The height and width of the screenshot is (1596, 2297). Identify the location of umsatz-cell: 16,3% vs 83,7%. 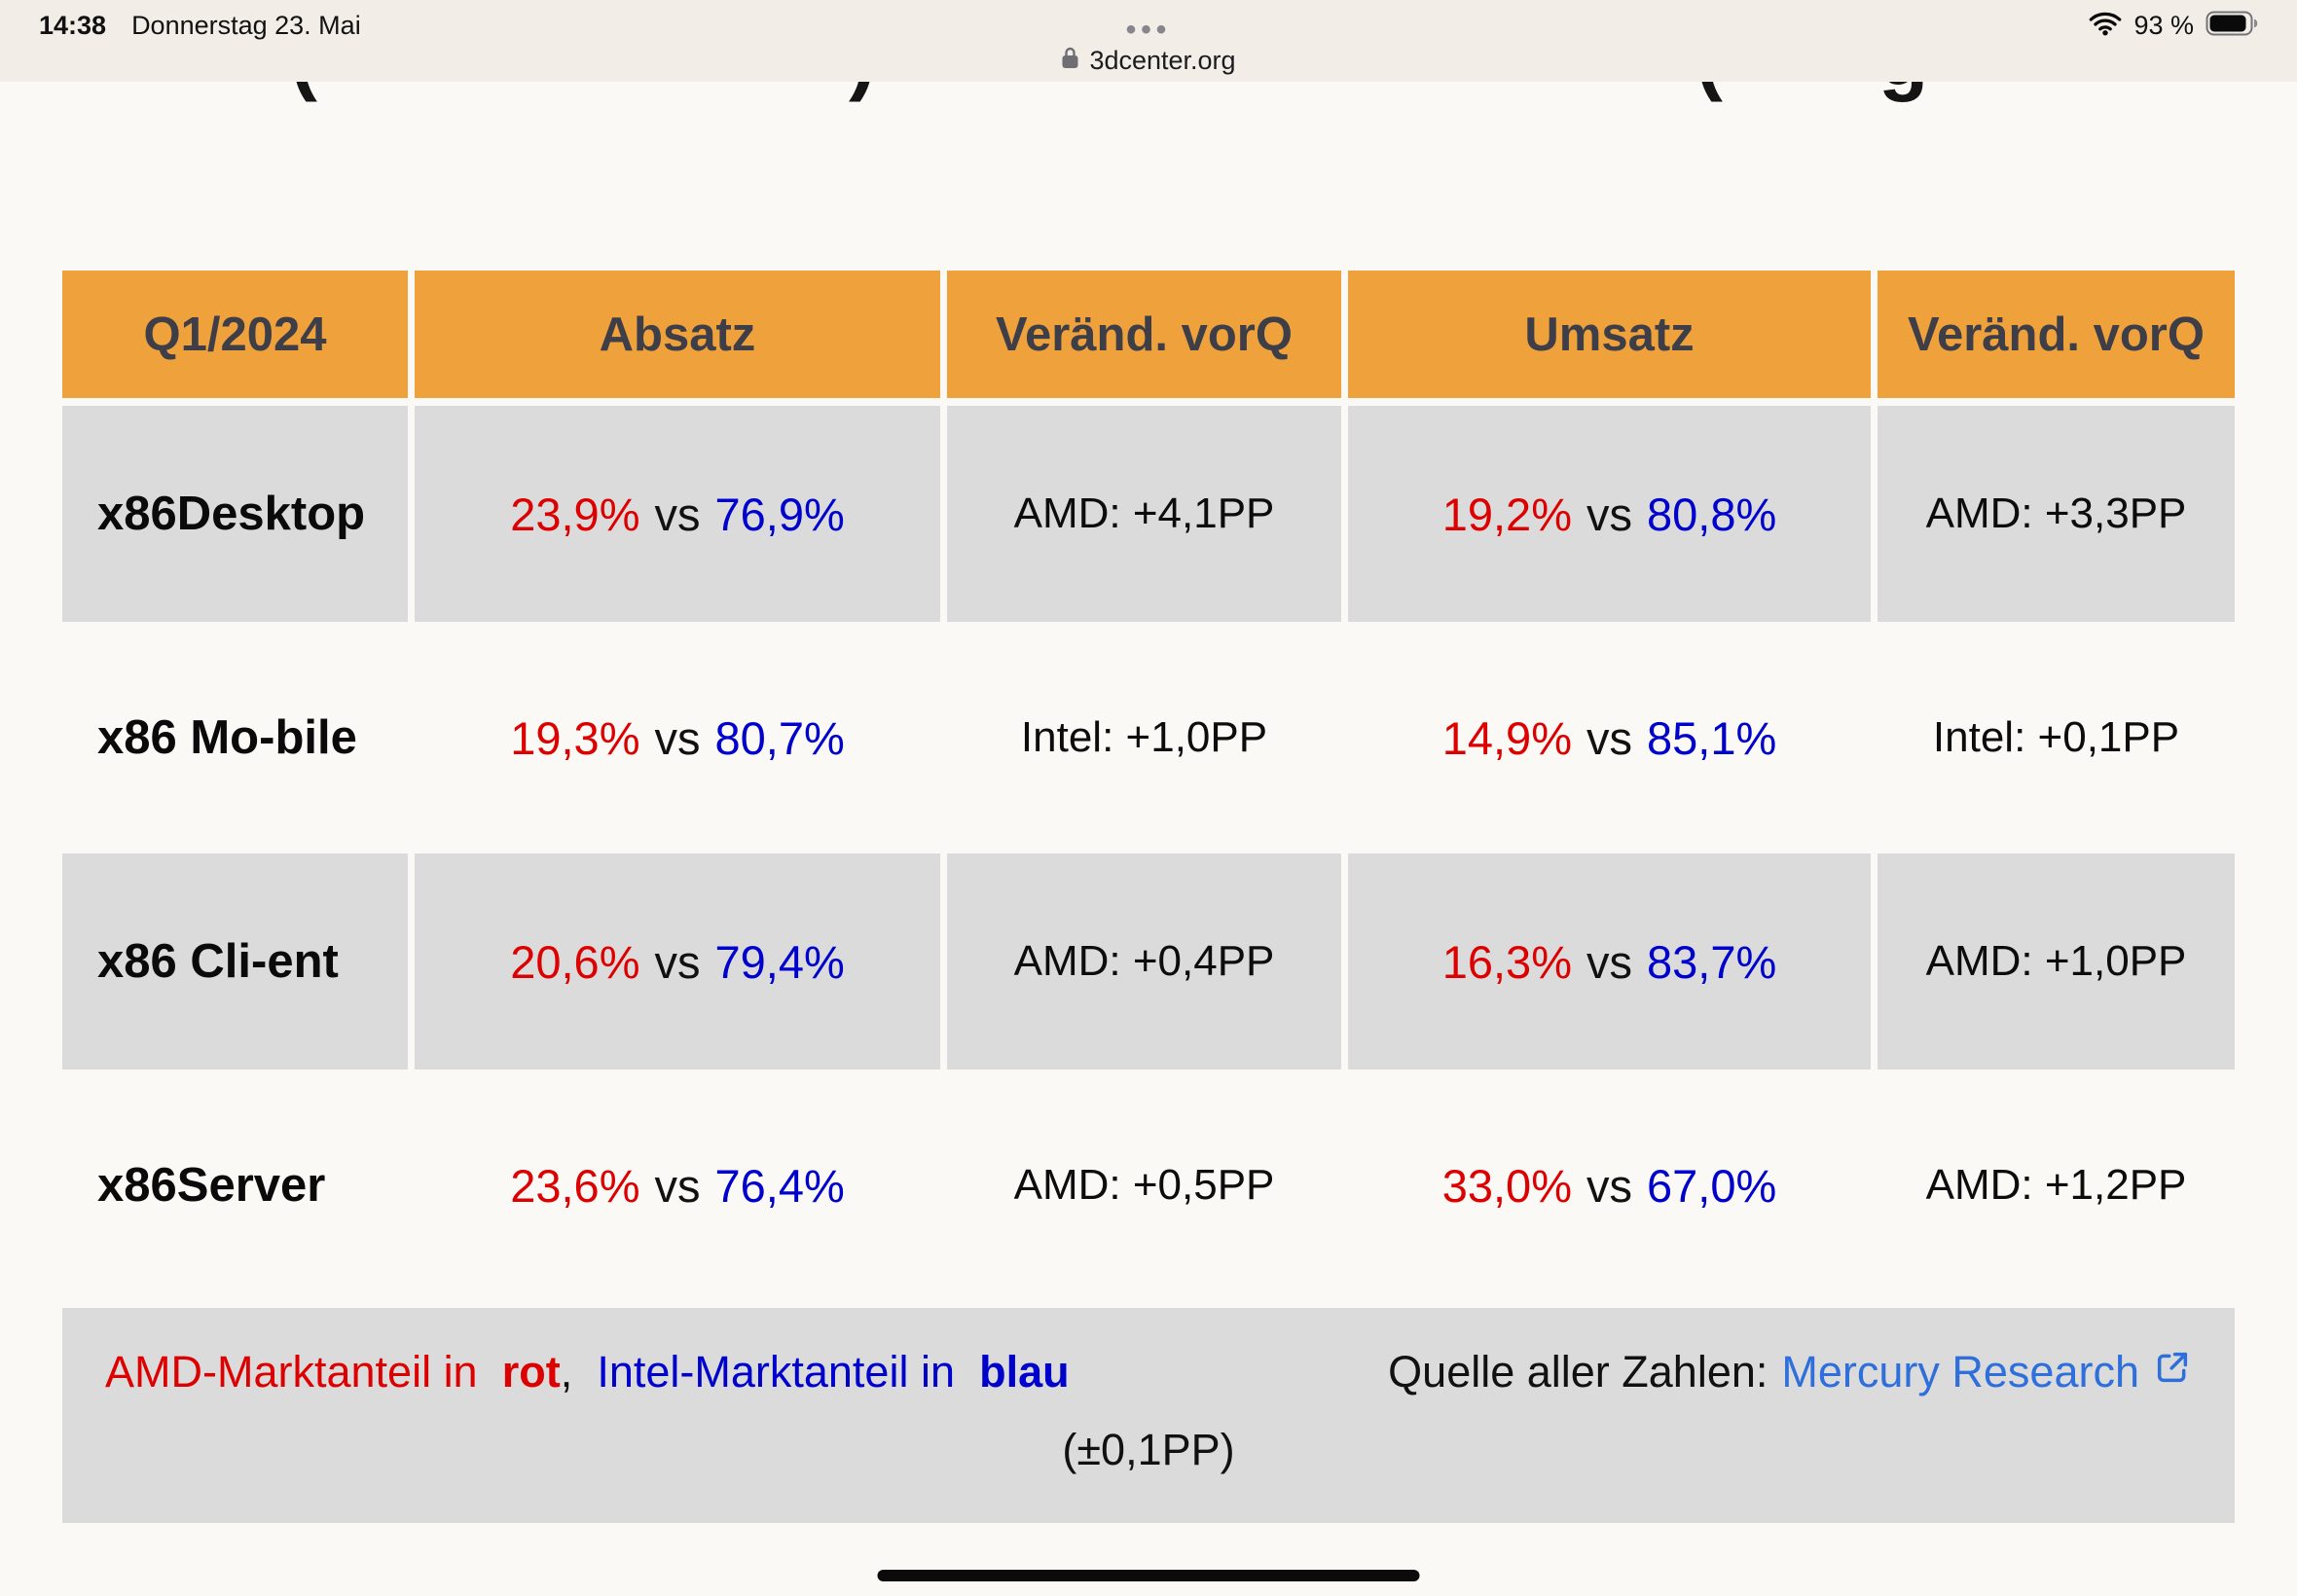
(1609, 961).